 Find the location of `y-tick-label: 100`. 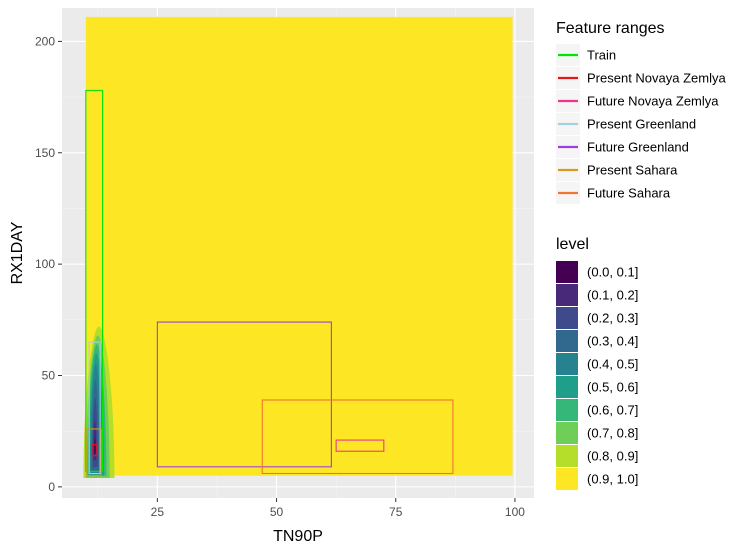

y-tick-label: 100 is located at coordinates (45, 264).